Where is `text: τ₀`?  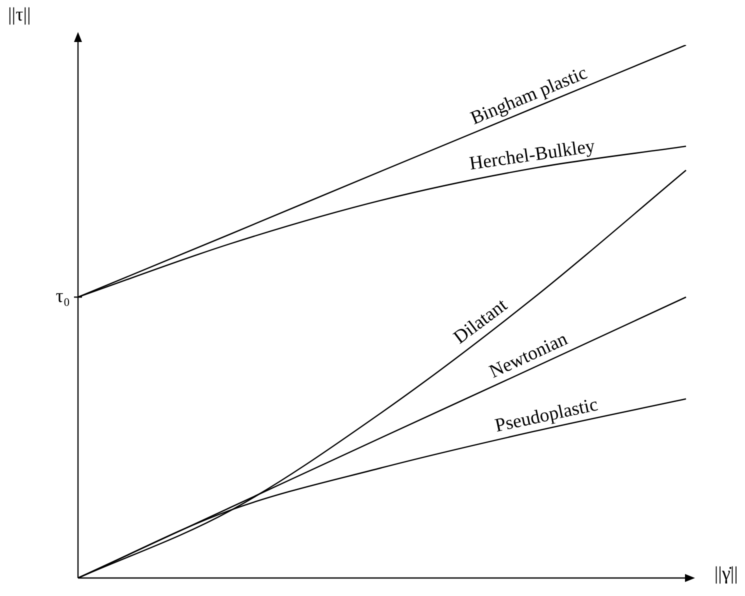 text: τ₀ is located at coordinates (63, 297).